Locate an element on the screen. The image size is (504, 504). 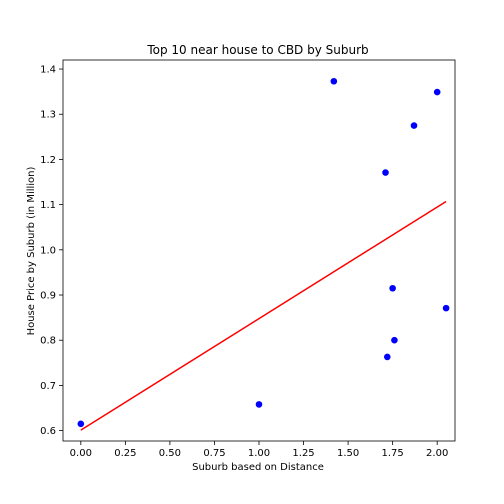
x-tick-label: 0.25 is located at coordinates (125, 453).